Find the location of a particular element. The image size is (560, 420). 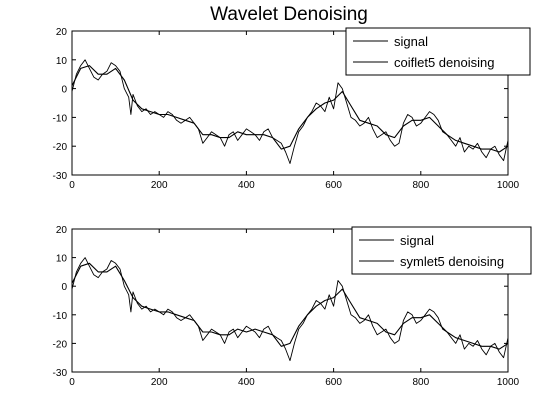

legend: signal symlet5 denoising is located at coordinates (441, 250).